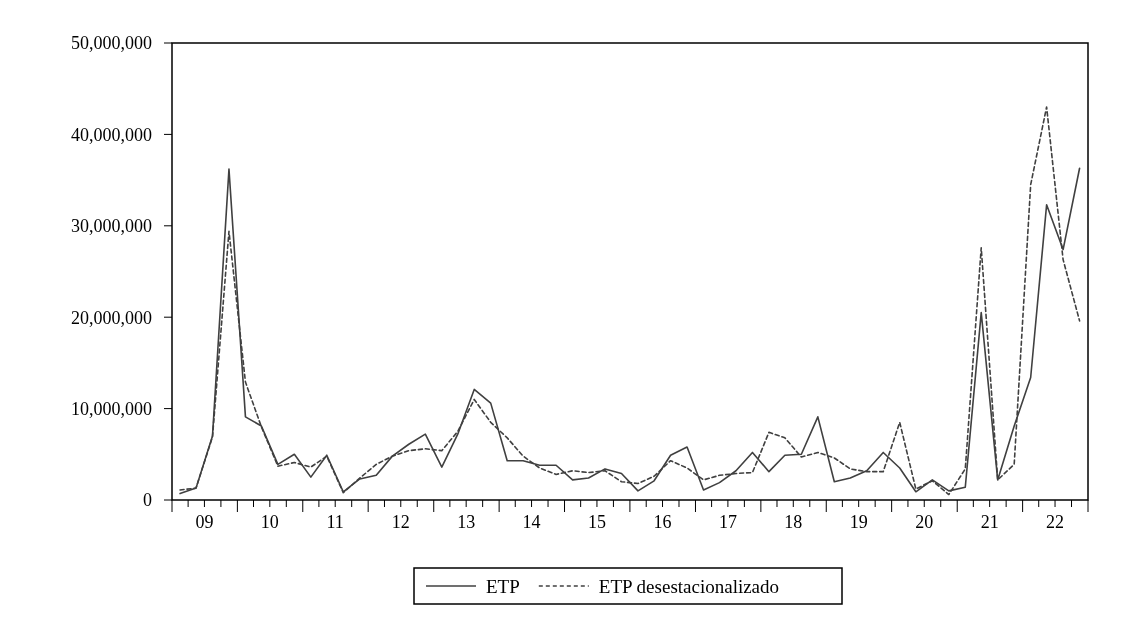  Describe the element at coordinates (466, 522) in the screenshot. I see `x-tick-label: 13` at that location.